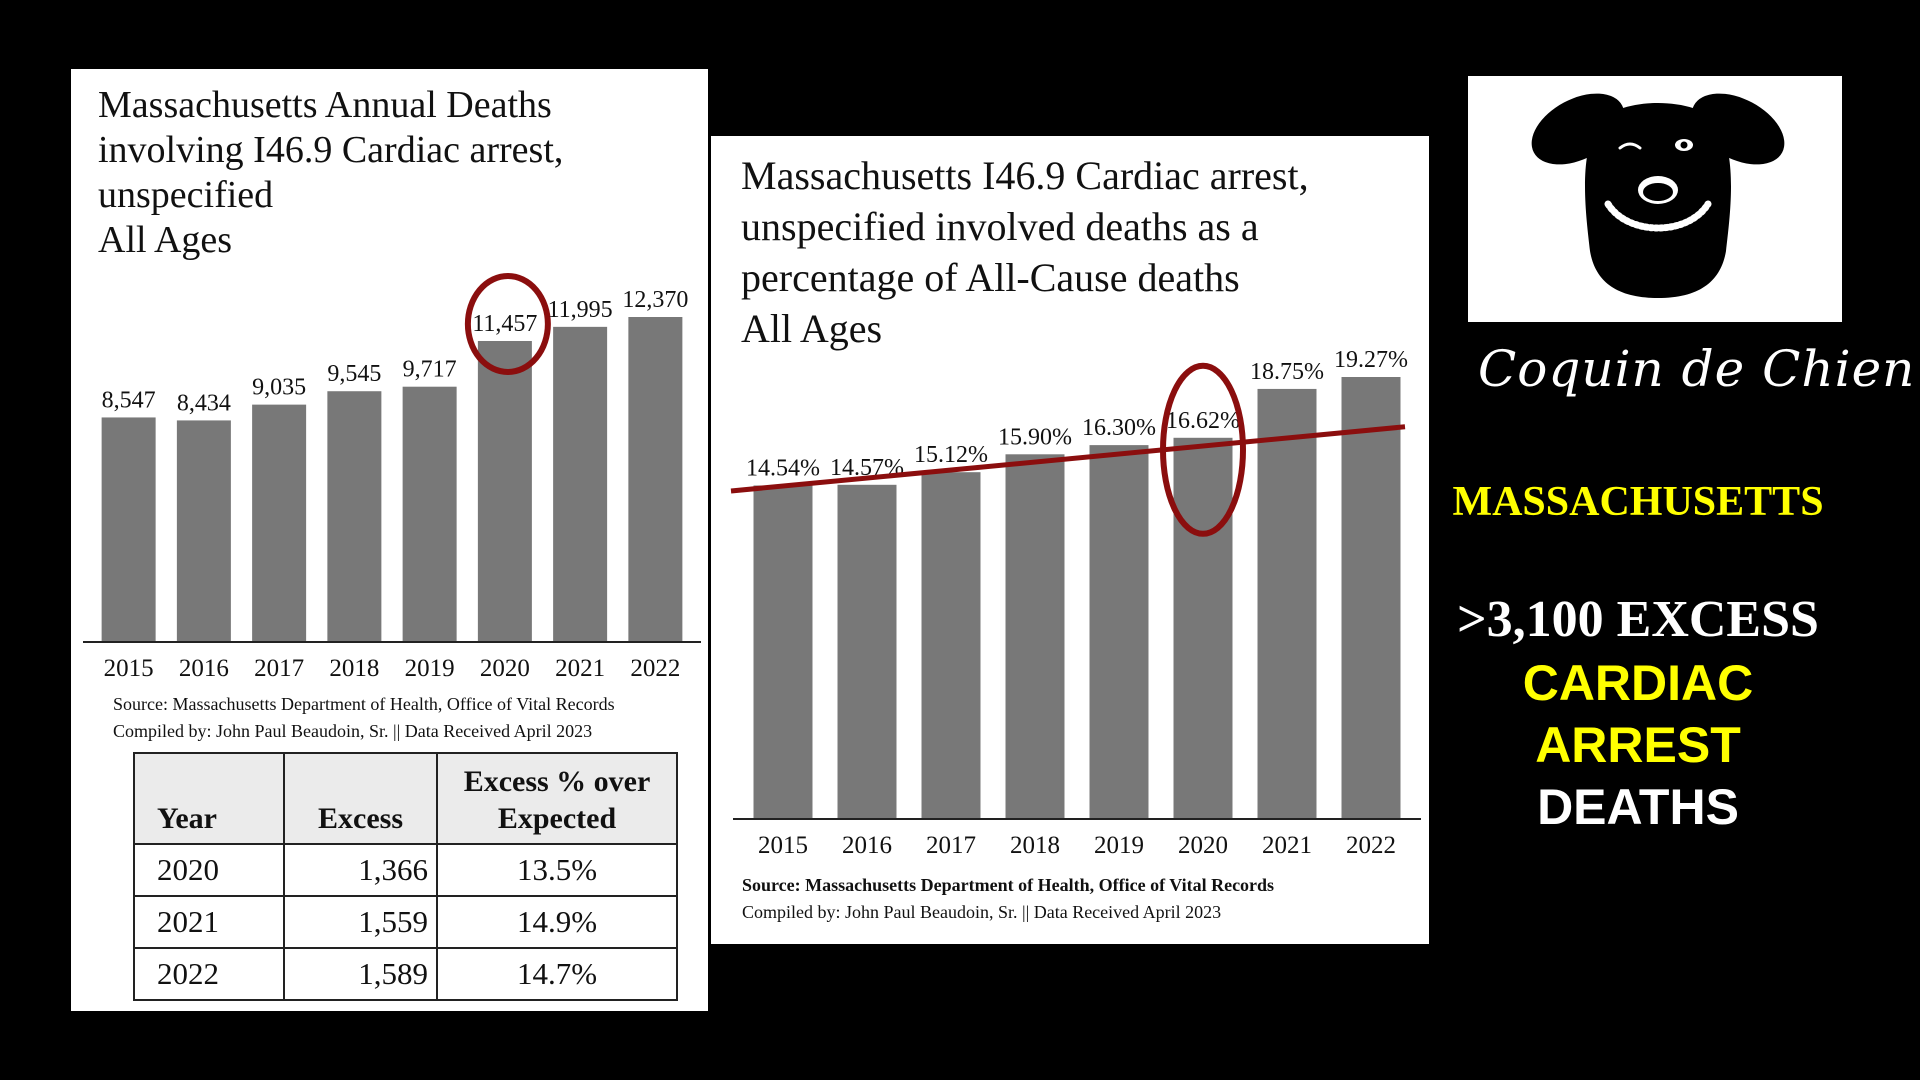  What do you see at coordinates (279, 388) in the screenshot?
I see `value-label-2017: 9,035` at bounding box center [279, 388].